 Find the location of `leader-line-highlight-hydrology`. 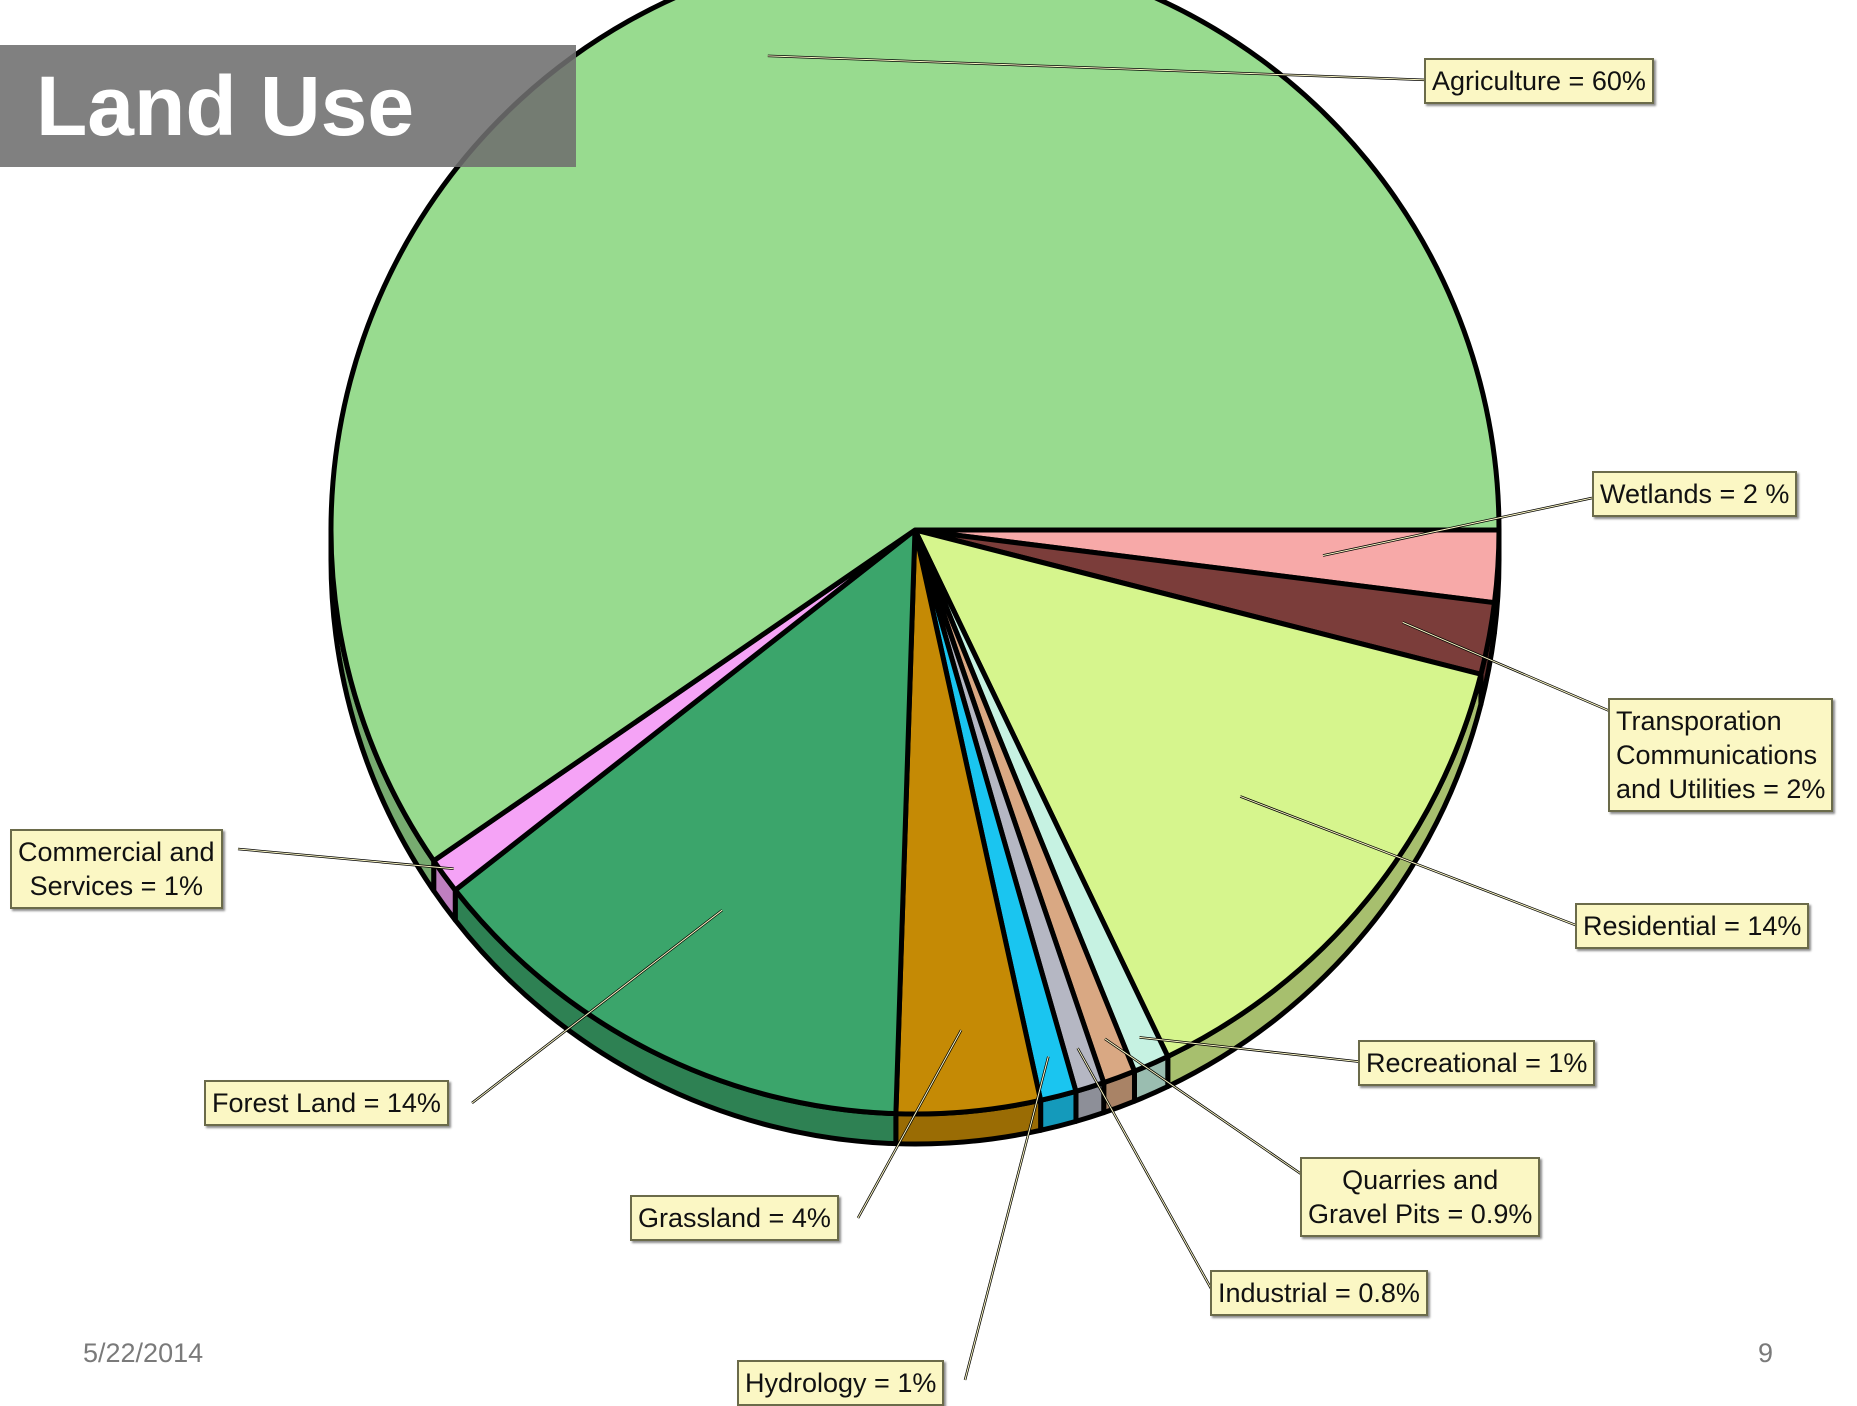

leader-line-highlight-hydrology is located at coordinates (1006, 1218).